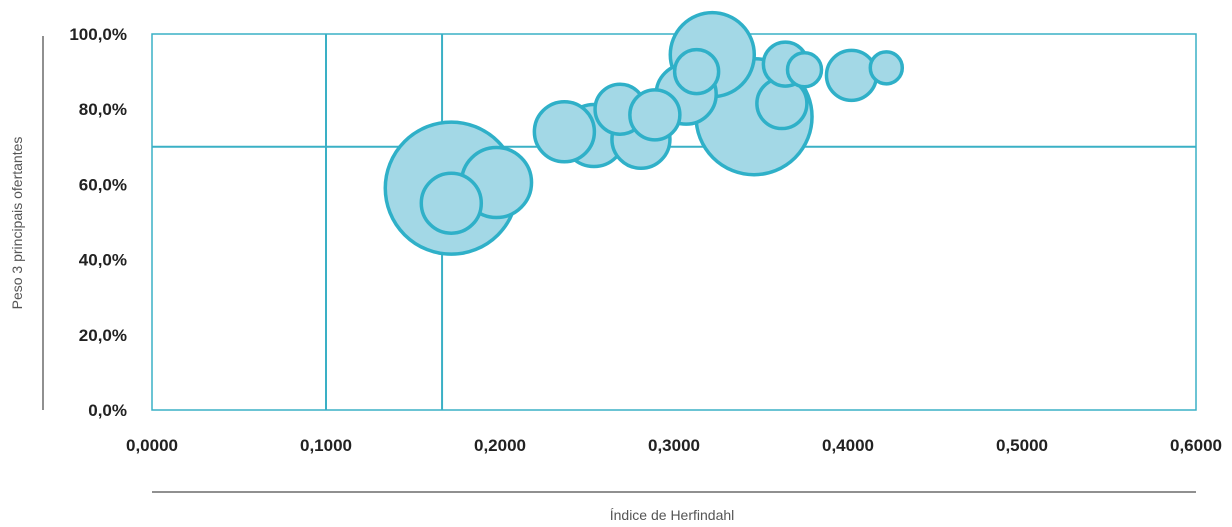  Describe the element at coordinates (500, 445) in the screenshot. I see `x-tick-label: 0,2000` at that location.